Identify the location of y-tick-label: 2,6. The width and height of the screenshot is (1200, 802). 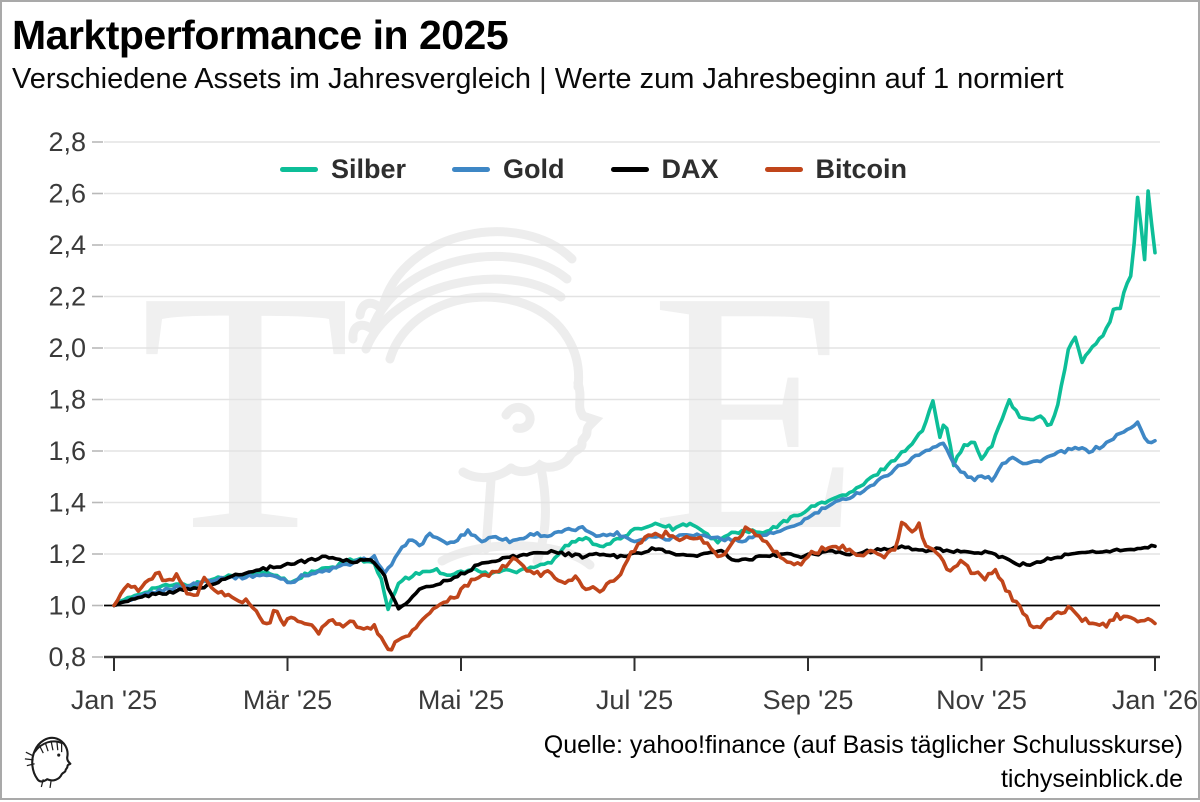
(67, 194).